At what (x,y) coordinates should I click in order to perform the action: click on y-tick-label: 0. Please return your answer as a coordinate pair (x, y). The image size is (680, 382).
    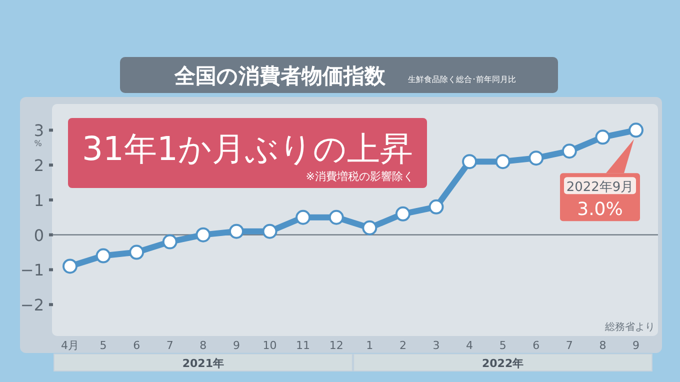
    Looking at the image, I should click on (39, 235).